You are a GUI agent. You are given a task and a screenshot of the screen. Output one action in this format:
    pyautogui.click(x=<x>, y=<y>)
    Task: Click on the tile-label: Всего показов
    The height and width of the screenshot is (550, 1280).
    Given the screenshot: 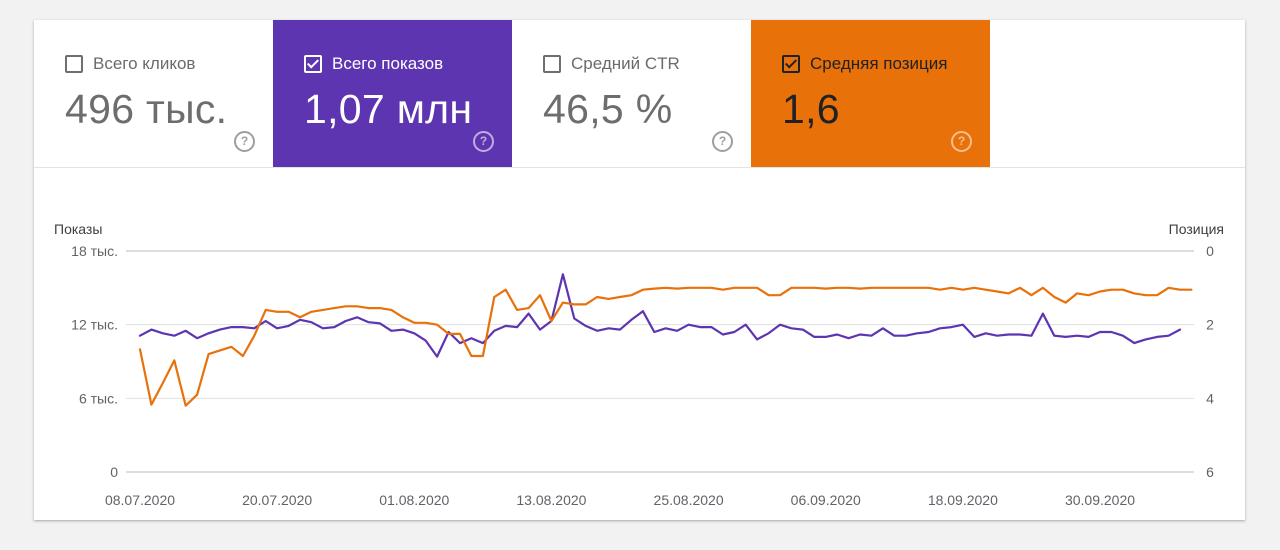 What is the action you would take?
    pyautogui.click(x=388, y=63)
    